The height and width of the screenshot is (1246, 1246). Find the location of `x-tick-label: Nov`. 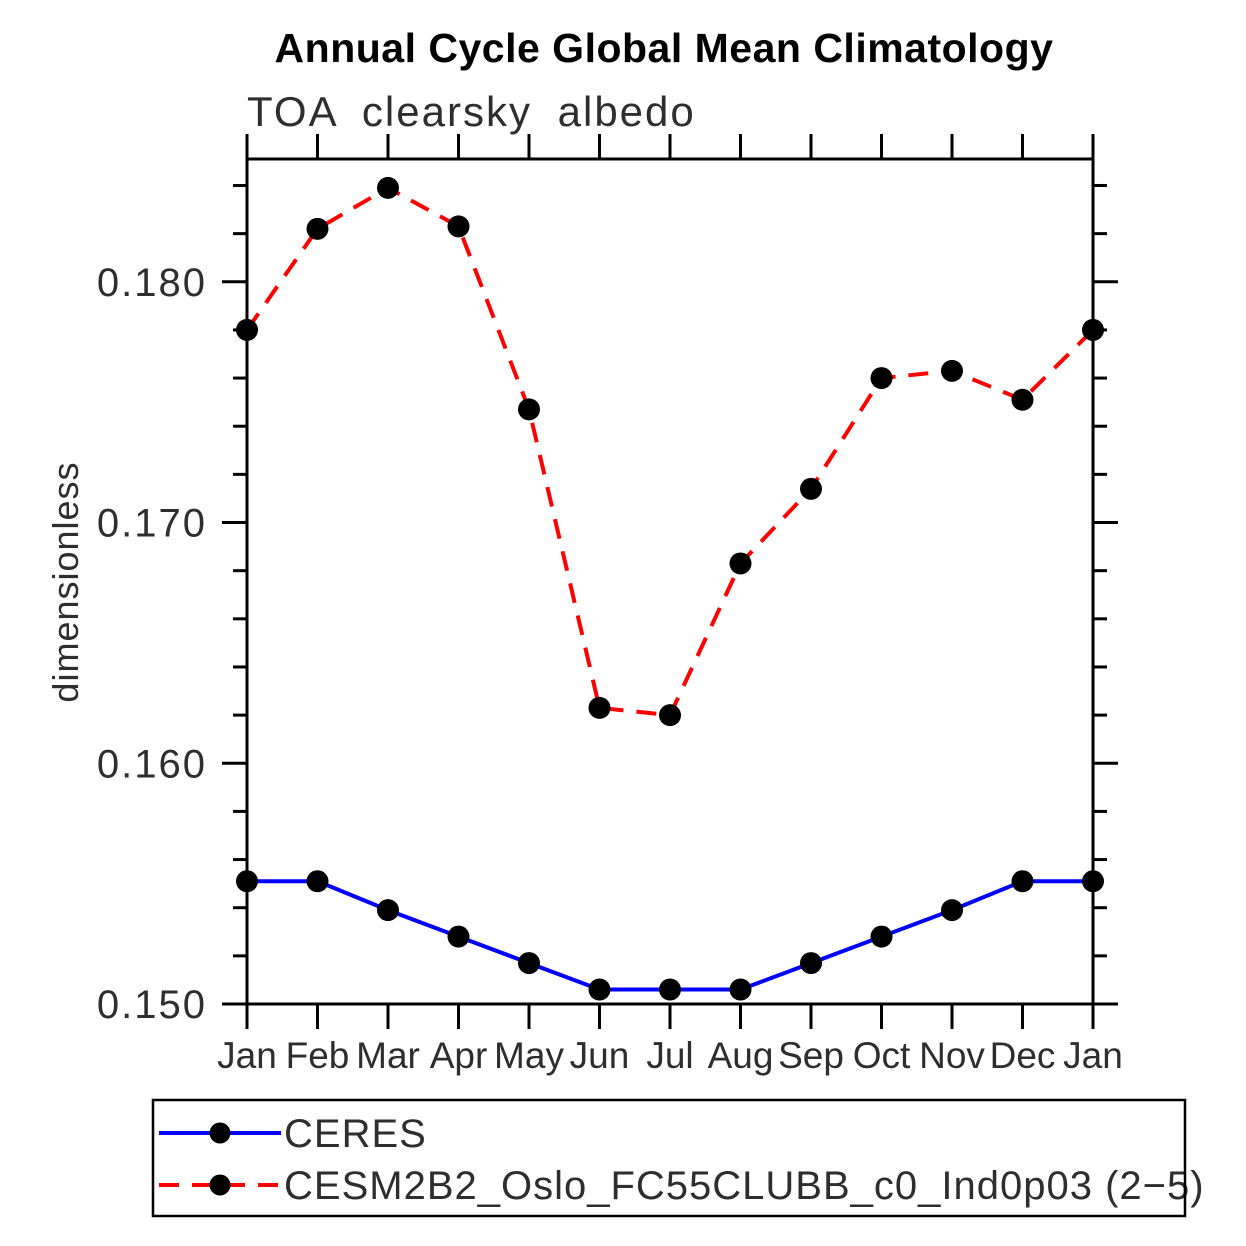

x-tick-label: Nov is located at coordinates (952, 1055).